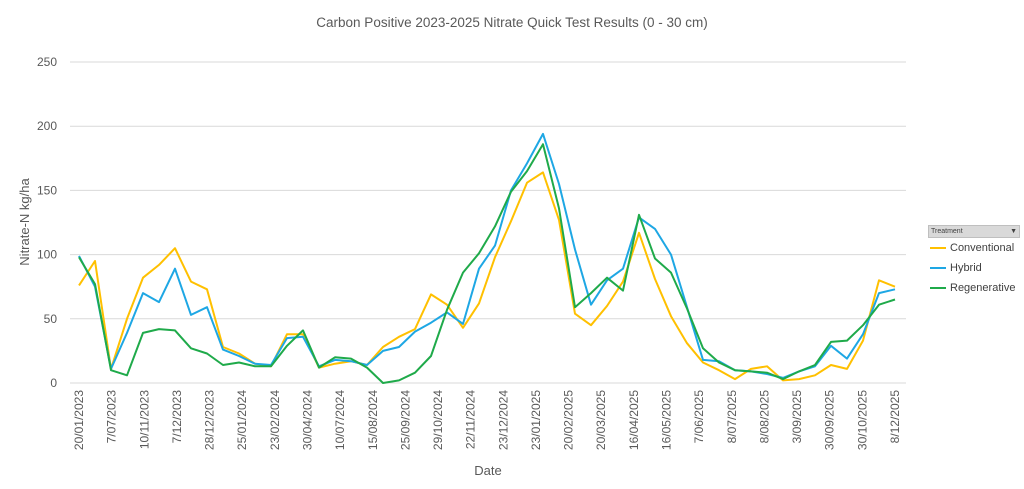 The height and width of the screenshot is (489, 1024). What do you see at coordinates (487, 470) in the screenshot?
I see `x-axis-label: Date` at bounding box center [487, 470].